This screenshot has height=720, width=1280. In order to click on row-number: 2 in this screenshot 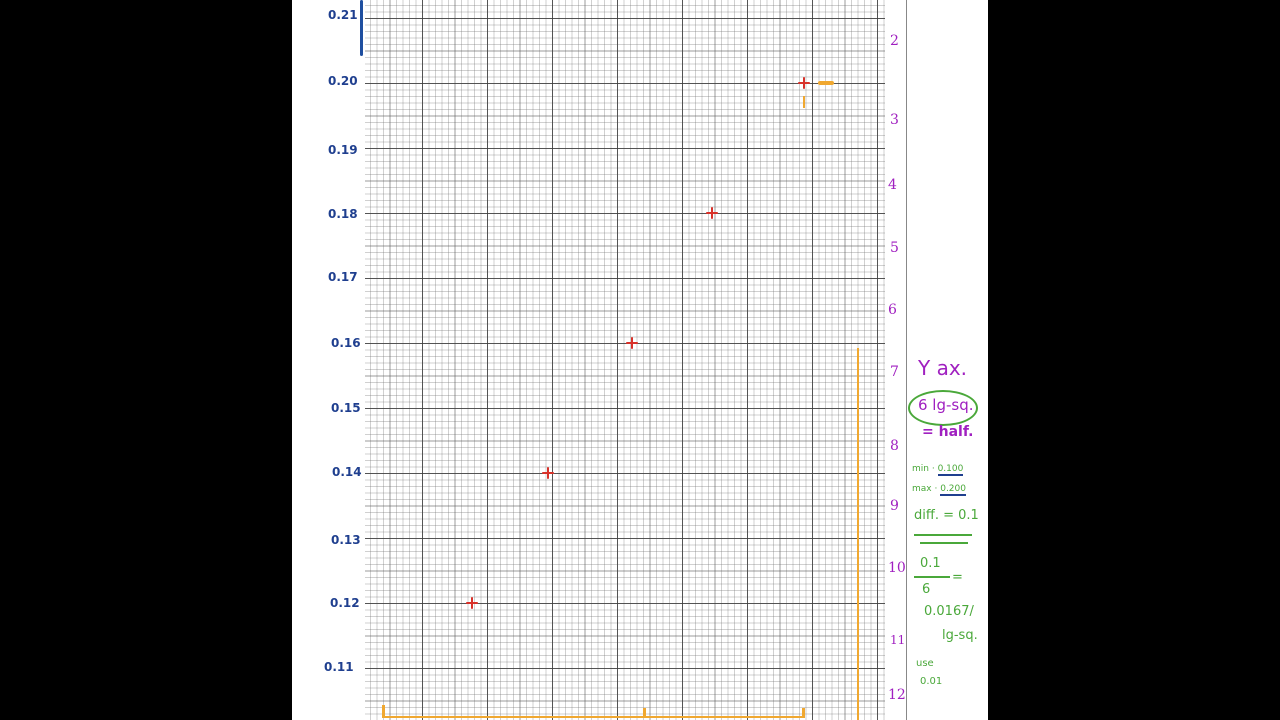, I will do `click(894, 41)`.